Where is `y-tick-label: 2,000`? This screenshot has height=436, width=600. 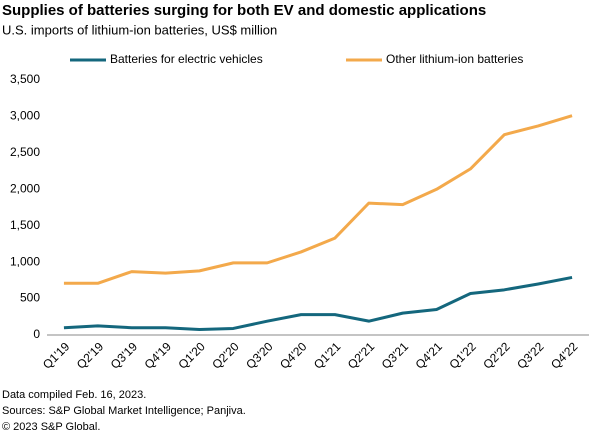
y-tick-label: 2,000 is located at coordinates (25, 188).